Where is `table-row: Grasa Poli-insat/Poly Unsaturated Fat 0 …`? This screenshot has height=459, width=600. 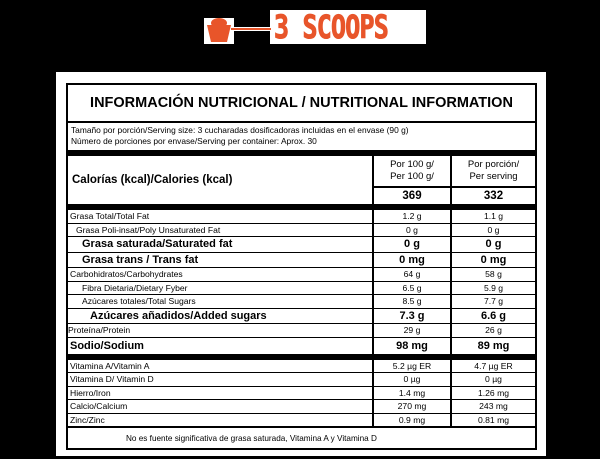
table-row: Grasa Poli-insat/Poly Unsaturated Fat 0 … is located at coordinates (301, 230).